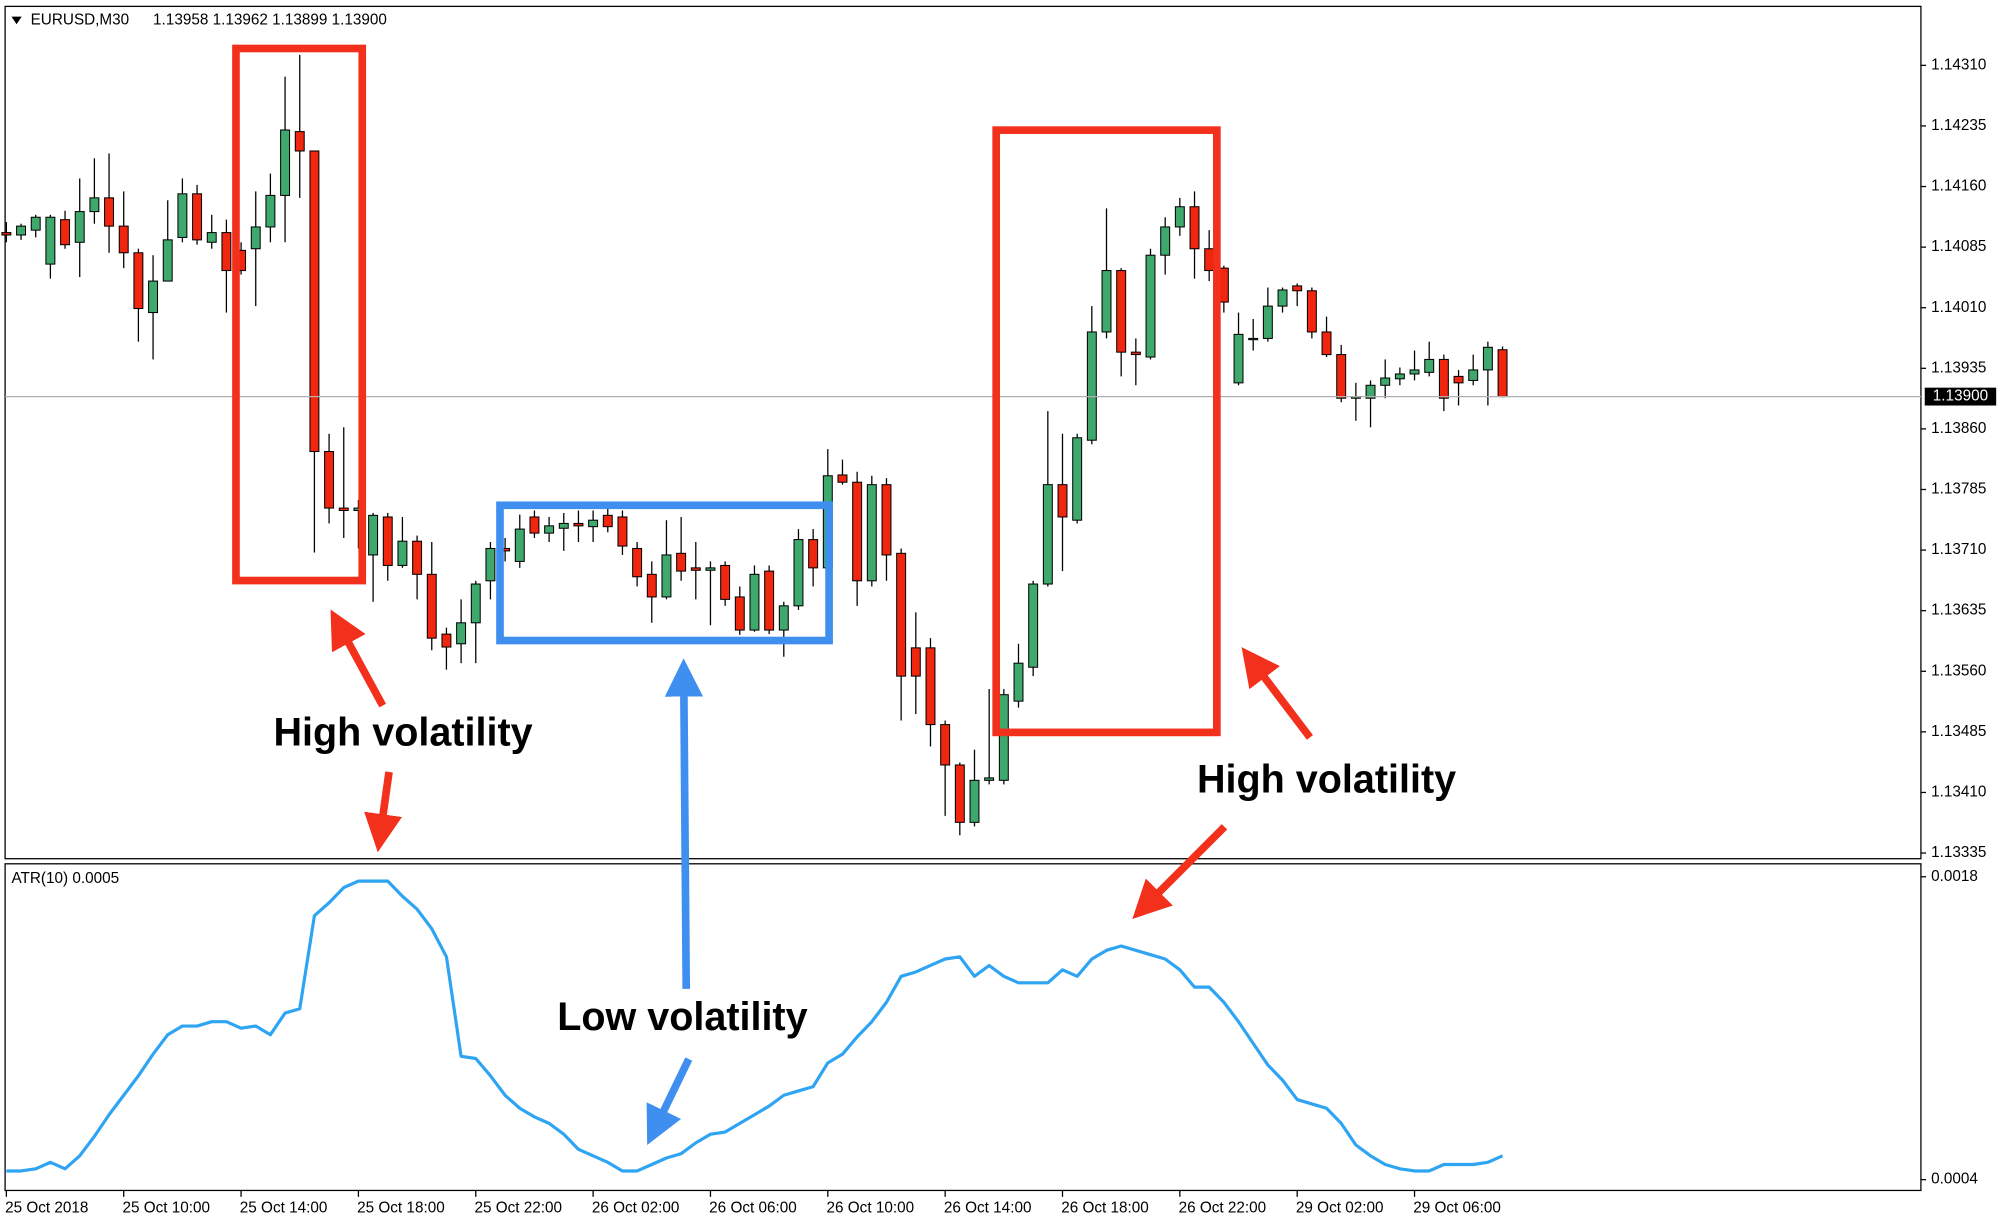 The width and height of the screenshot is (2000, 1230). What do you see at coordinates (1958, 852) in the screenshot?
I see `y-tick-label: 1.13335` at bounding box center [1958, 852].